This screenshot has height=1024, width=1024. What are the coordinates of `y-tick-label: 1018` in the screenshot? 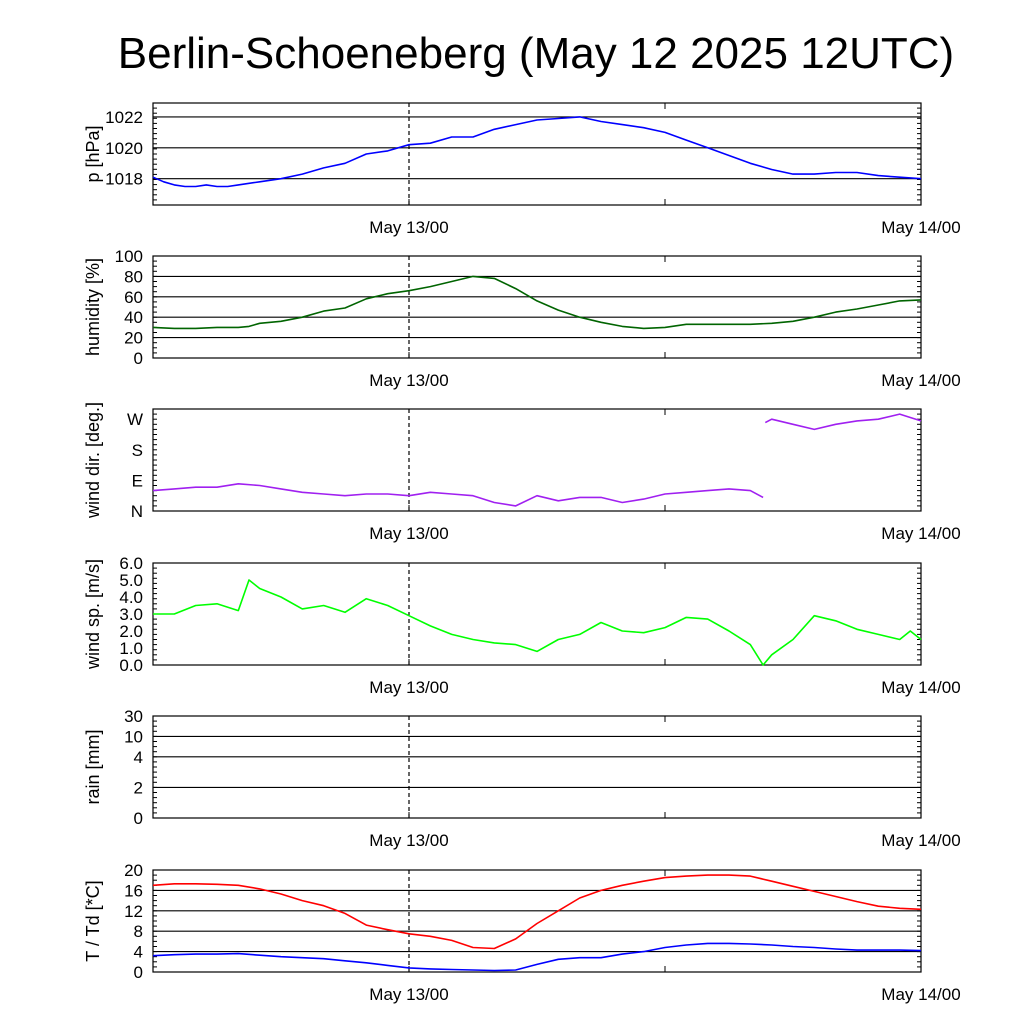 It's located at (124, 179).